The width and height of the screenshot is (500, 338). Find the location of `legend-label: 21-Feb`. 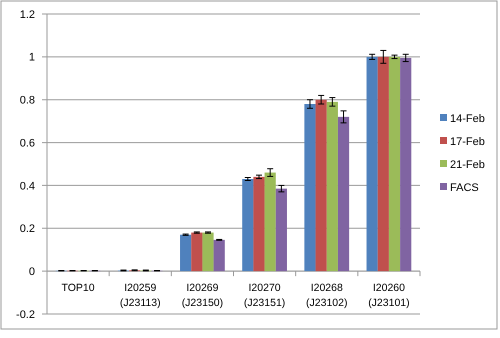

legend-label: 21-Feb is located at coordinates (467, 164).